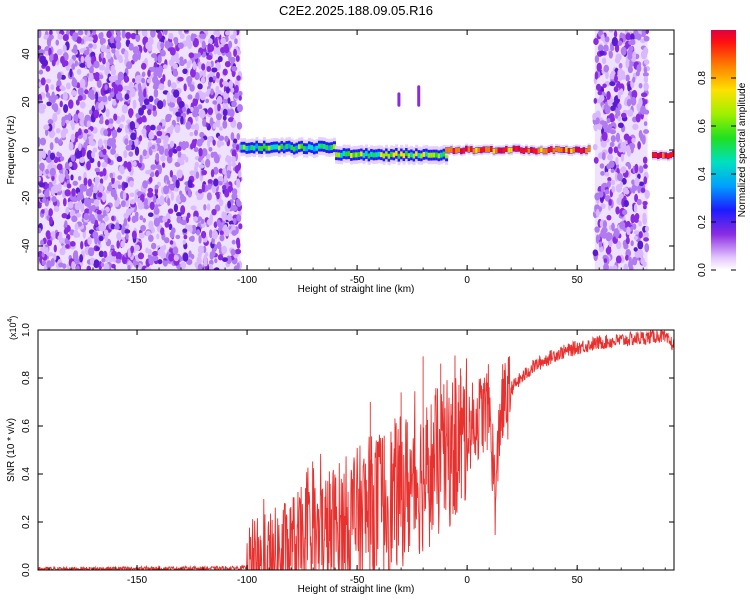 Image resolution: width=750 pixels, height=600 pixels. I want to click on y-tick-label: 0.6, so click(26, 426).